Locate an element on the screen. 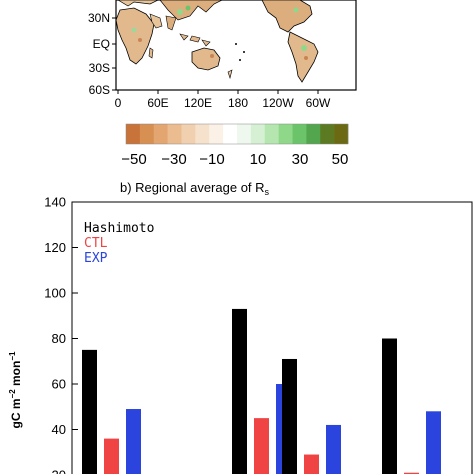  chart-title: b) Regional average of Rs is located at coordinates (195, 188).